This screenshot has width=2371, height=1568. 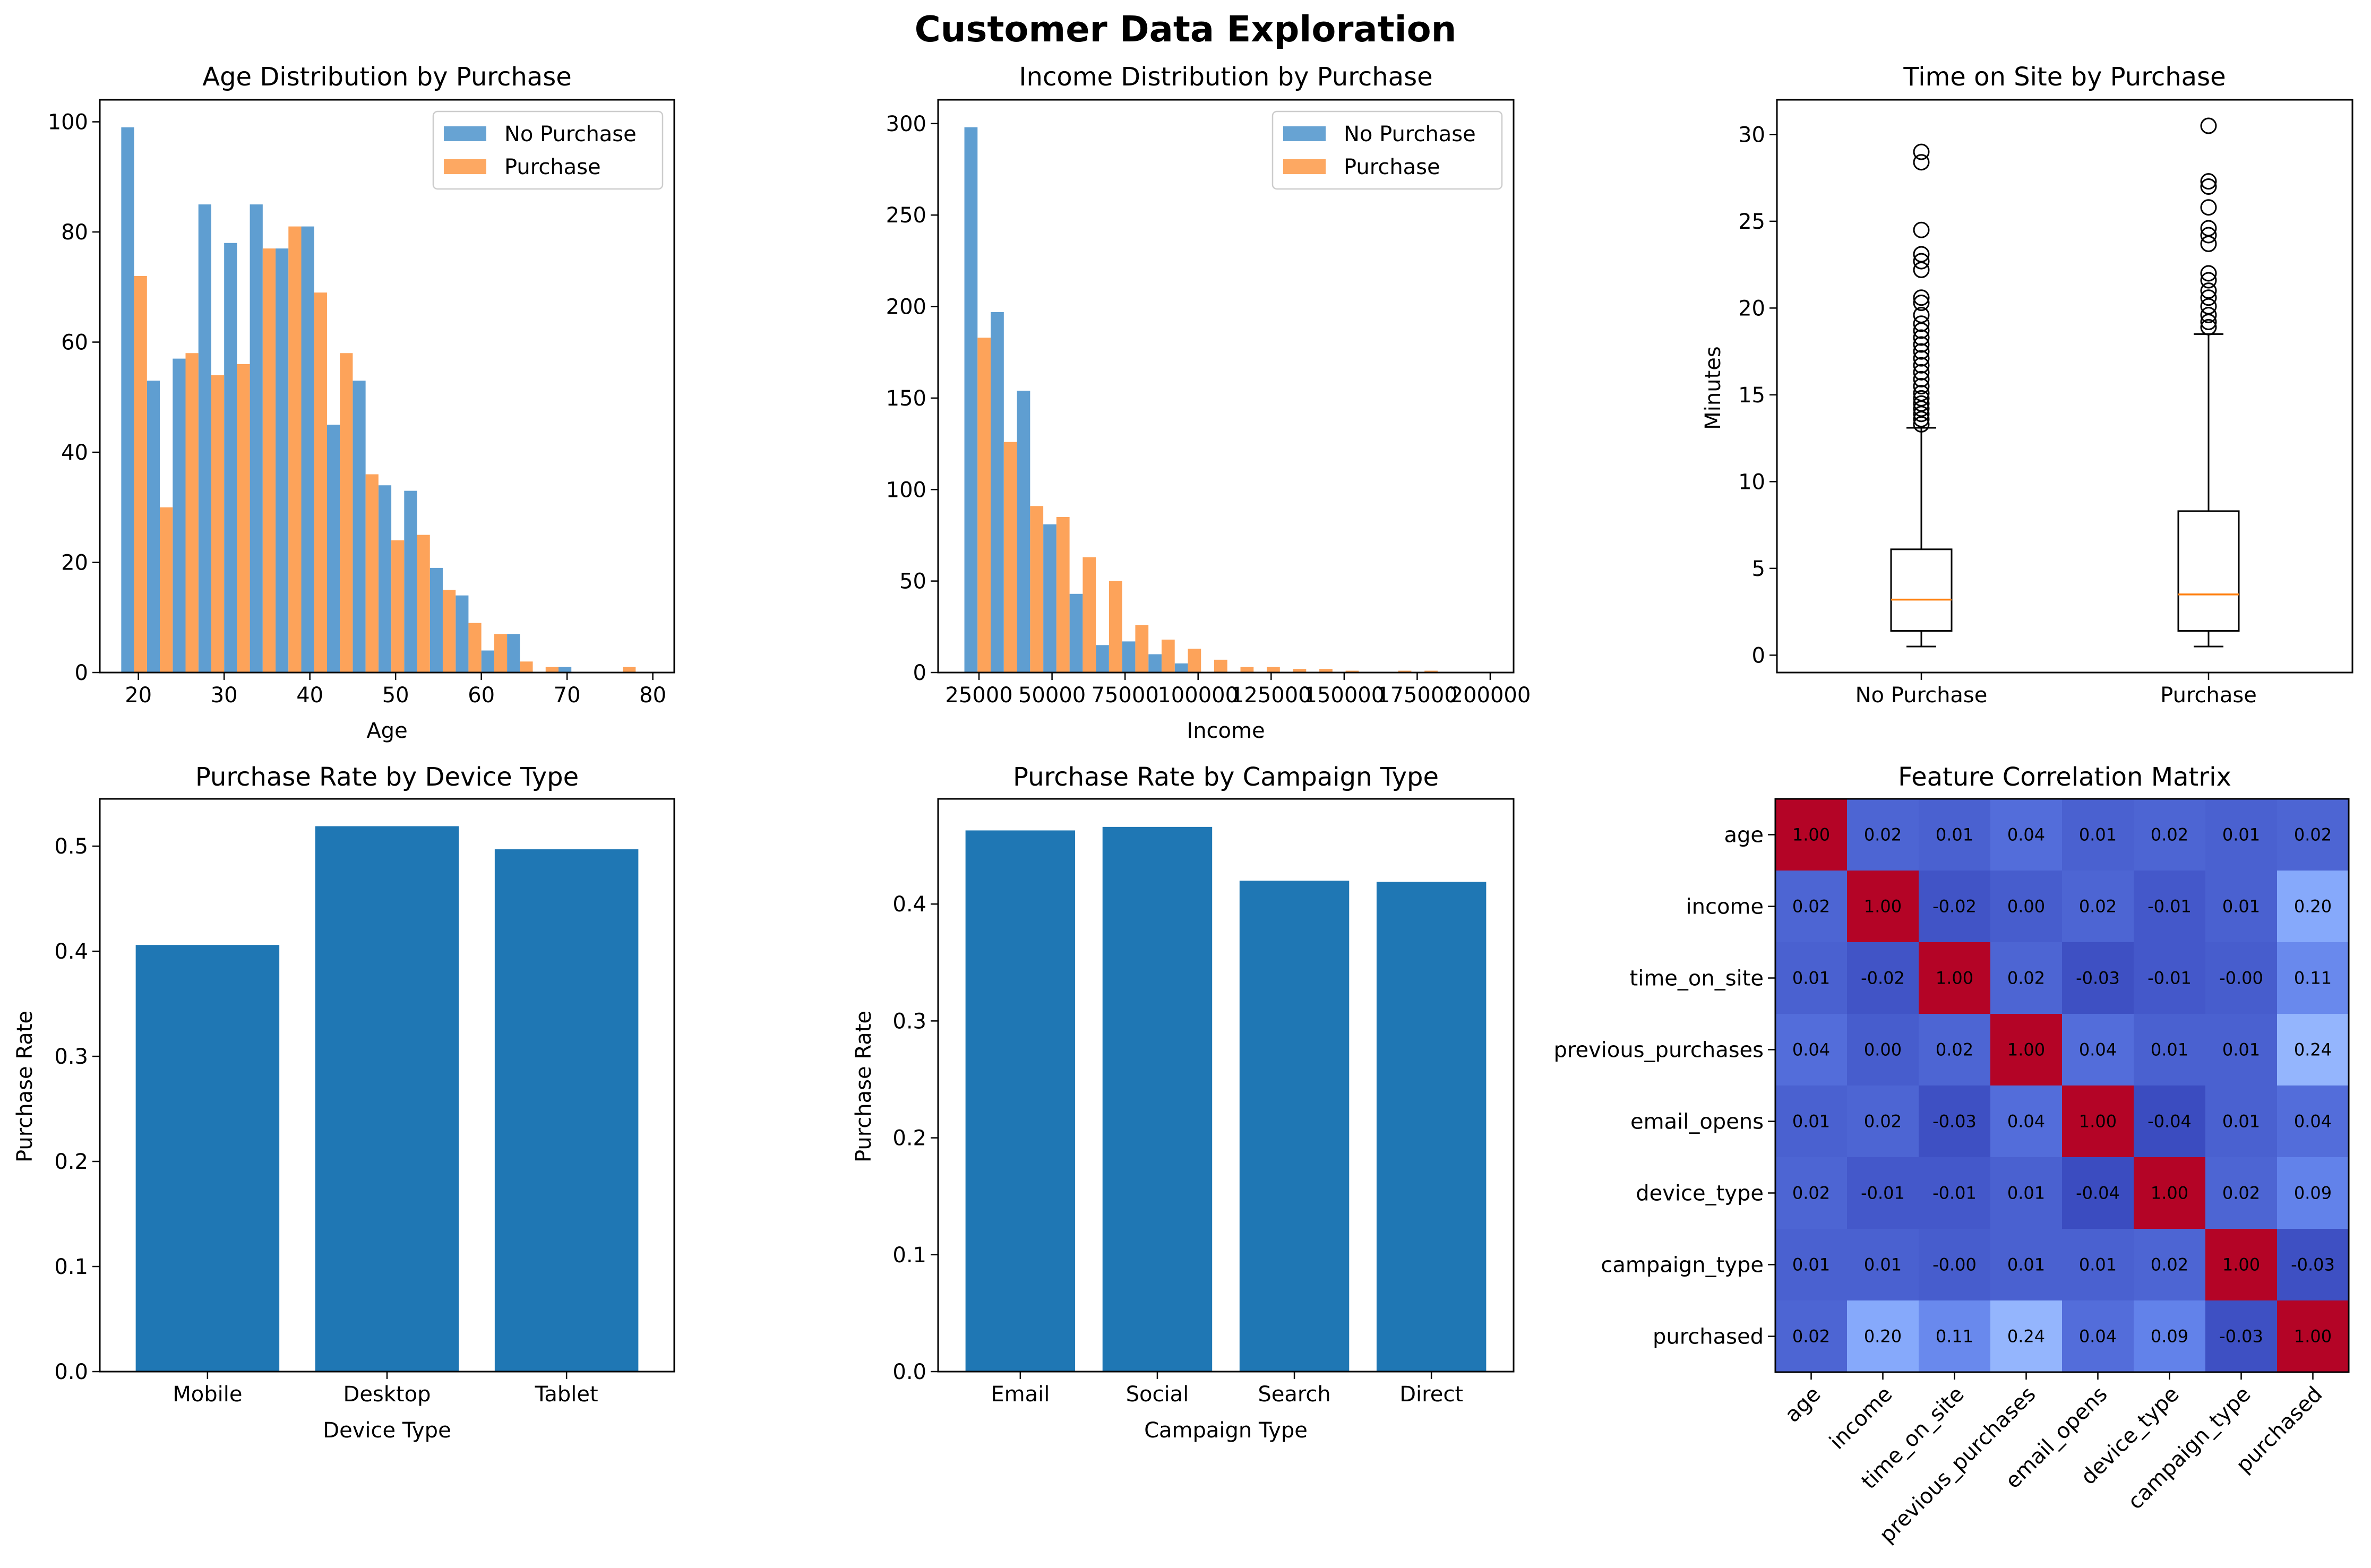 I want to click on age-ytick-label: 20, so click(x=74, y=563).